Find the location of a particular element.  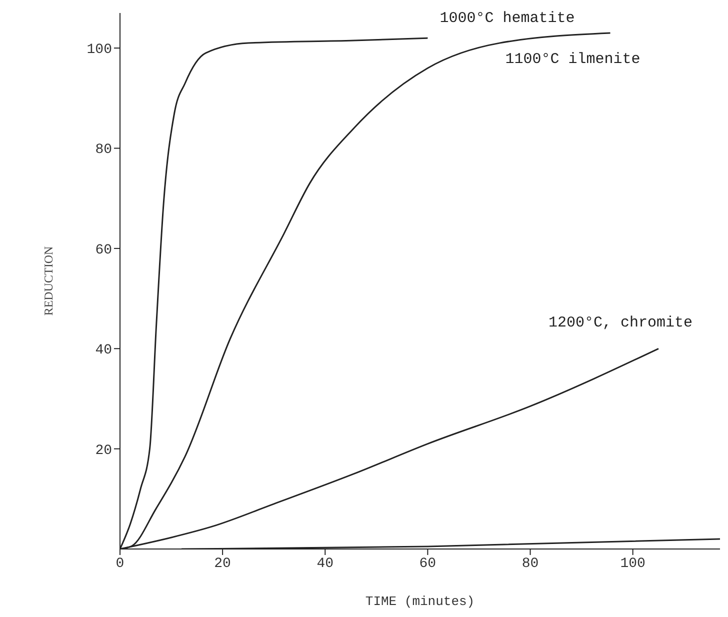

y-tick-label: 100 is located at coordinates (99, 50).